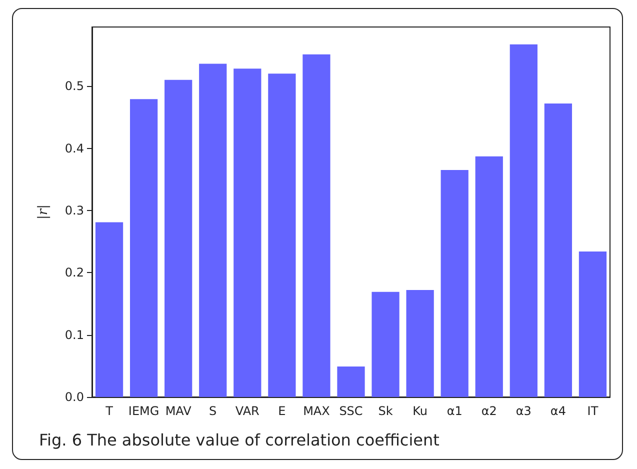 The width and height of the screenshot is (637, 469). What do you see at coordinates (282, 411) in the screenshot?
I see `x-tick-label: E` at bounding box center [282, 411].